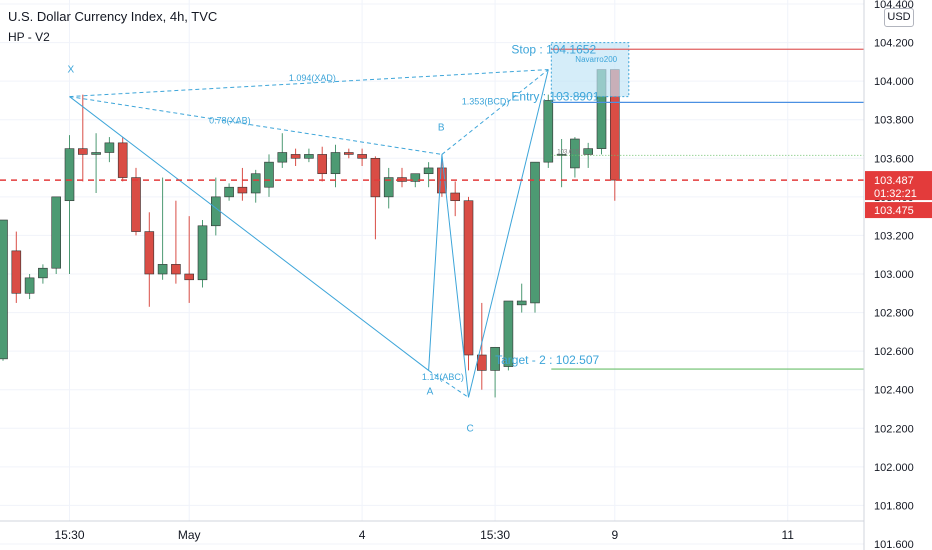  What do you see at coordinates (895, 194) in the screenshot?
I see `countdown-label: 01:32:21` at bounding box center [895, 194].